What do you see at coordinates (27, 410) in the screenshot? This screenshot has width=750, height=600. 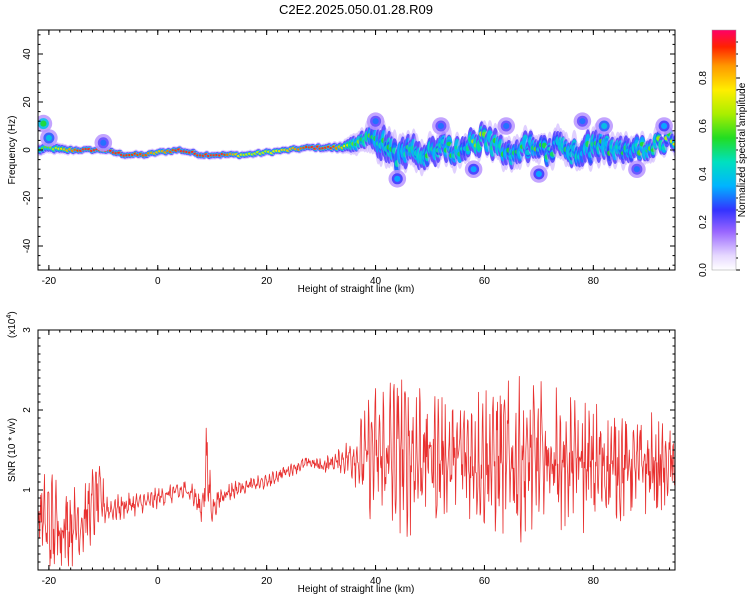 I see `snr-y-tick-label: 2` at bounding box center [27, 410].